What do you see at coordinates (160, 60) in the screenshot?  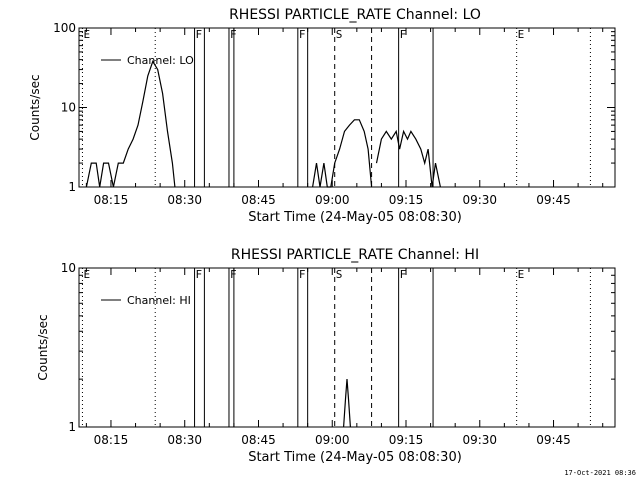 I see `legend-label: Channel: LO` at bounding box center [160, 60].